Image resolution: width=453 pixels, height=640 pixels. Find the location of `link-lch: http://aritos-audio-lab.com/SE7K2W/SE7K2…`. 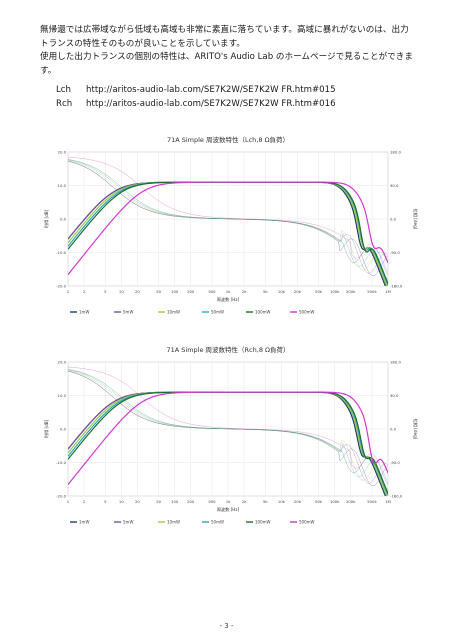

link-lch: http://aritos-audio-lab.com/SE7K2W/SE7K2… is located at coordinates (211, 90).